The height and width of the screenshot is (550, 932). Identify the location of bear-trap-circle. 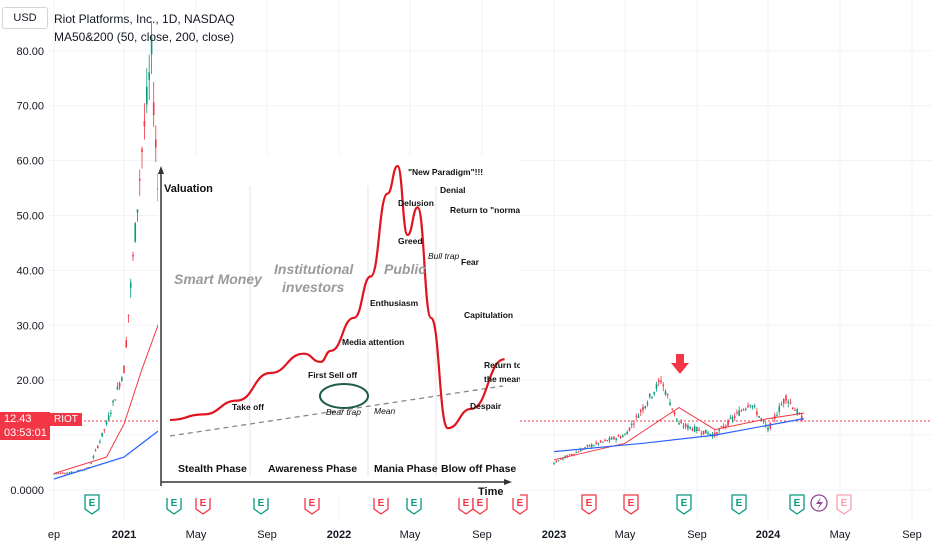
(344, 396).